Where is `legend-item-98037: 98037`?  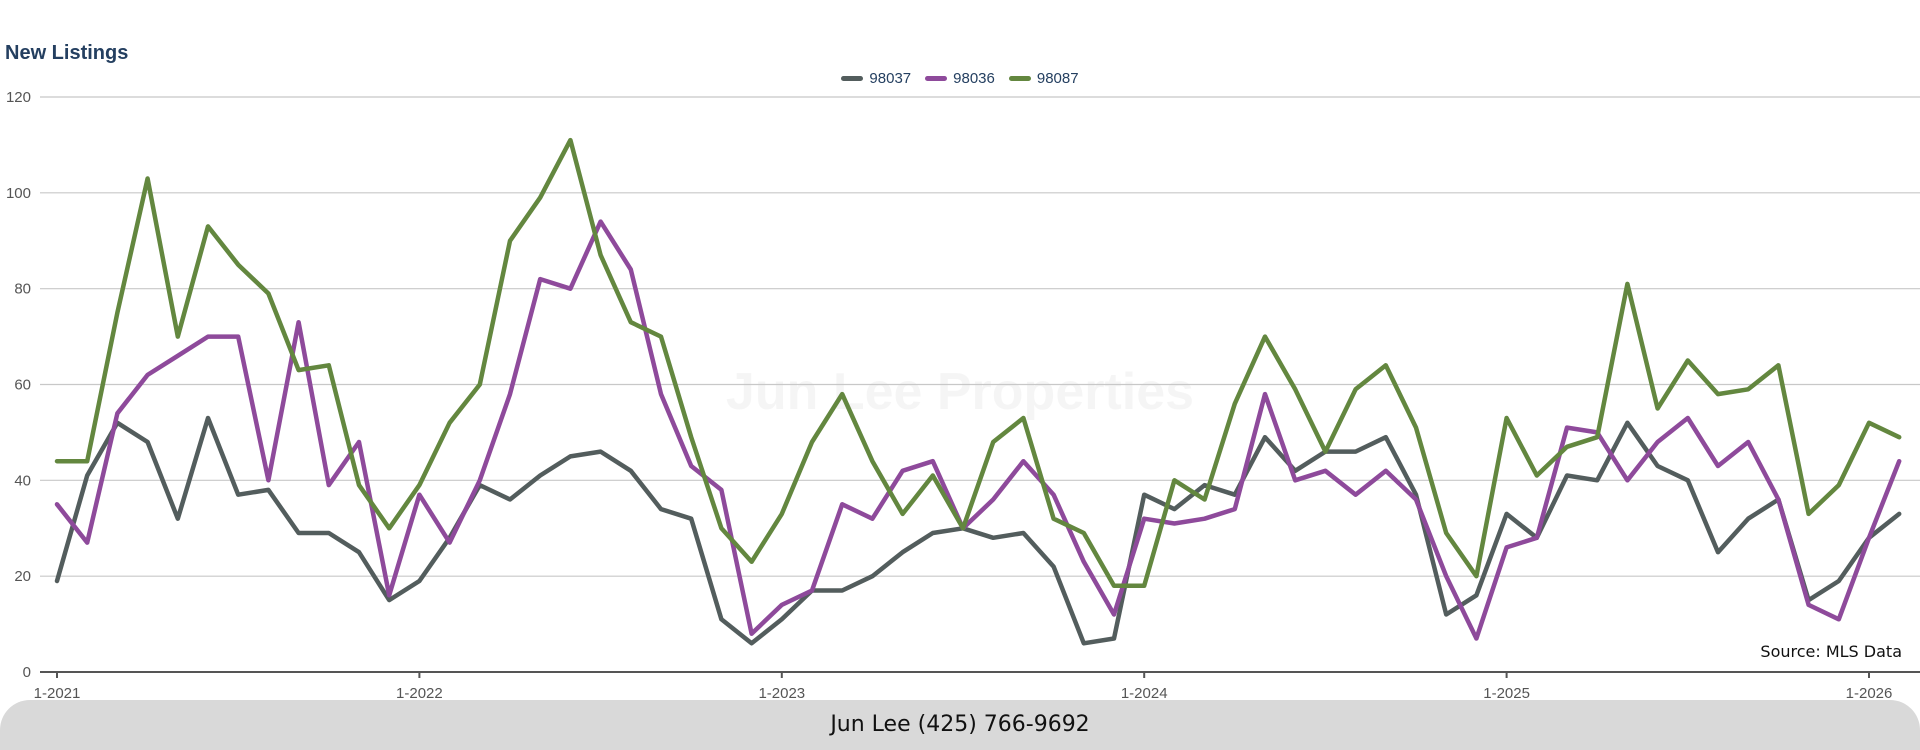
legend-item-98037: 98037 is located at coordinates (876, 78).